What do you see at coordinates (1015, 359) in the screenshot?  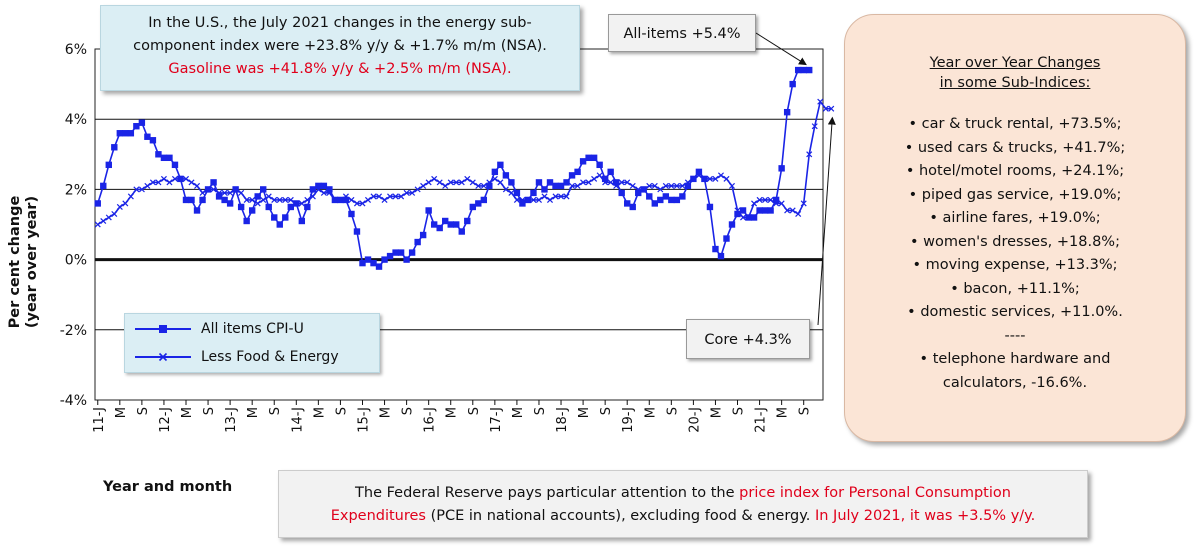 I see `sub-index-item: • telephone hardware and` at bounding box center [1015, 359].